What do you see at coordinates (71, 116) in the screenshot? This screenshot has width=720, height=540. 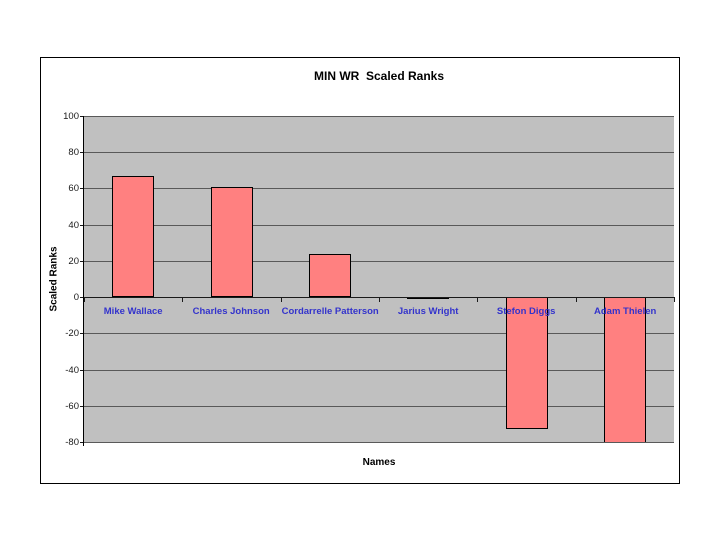 I see `y-tick-label-100: 100` at bounding box center [71, 116].